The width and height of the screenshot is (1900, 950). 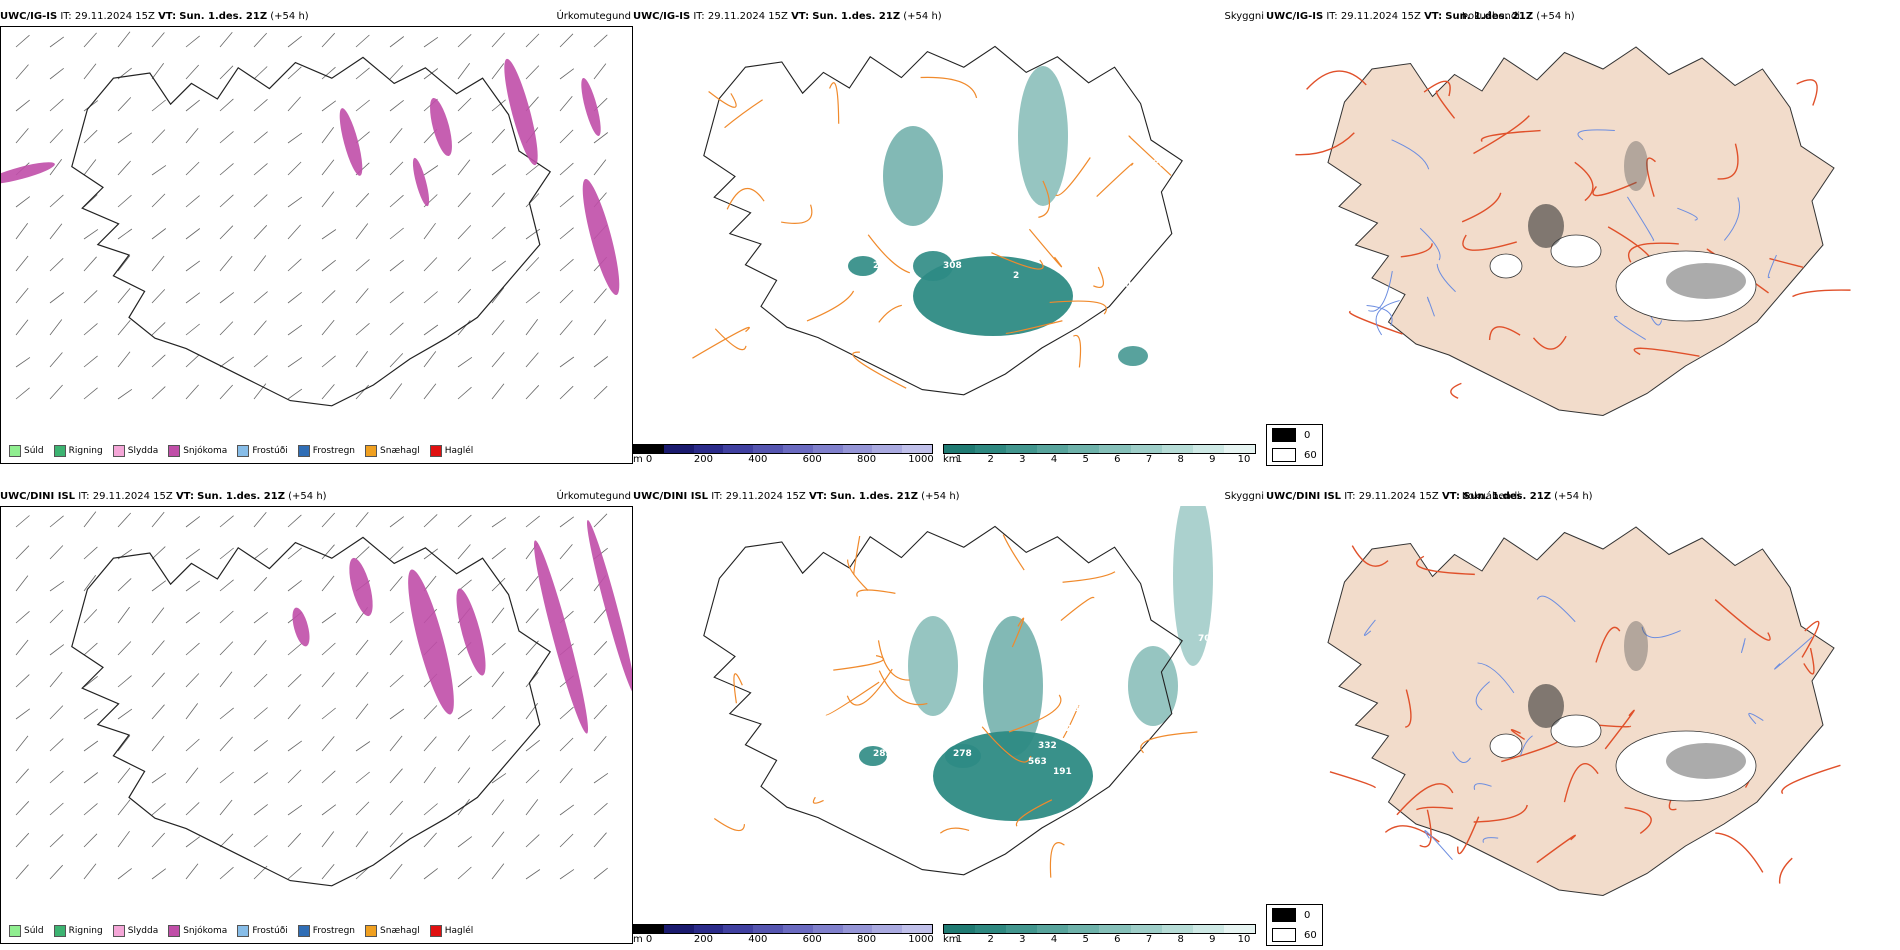 What do you see at coordinates (85, 931) in the screenshot?
I see `legend-label: Rigning` at bounding box center [85, 931].